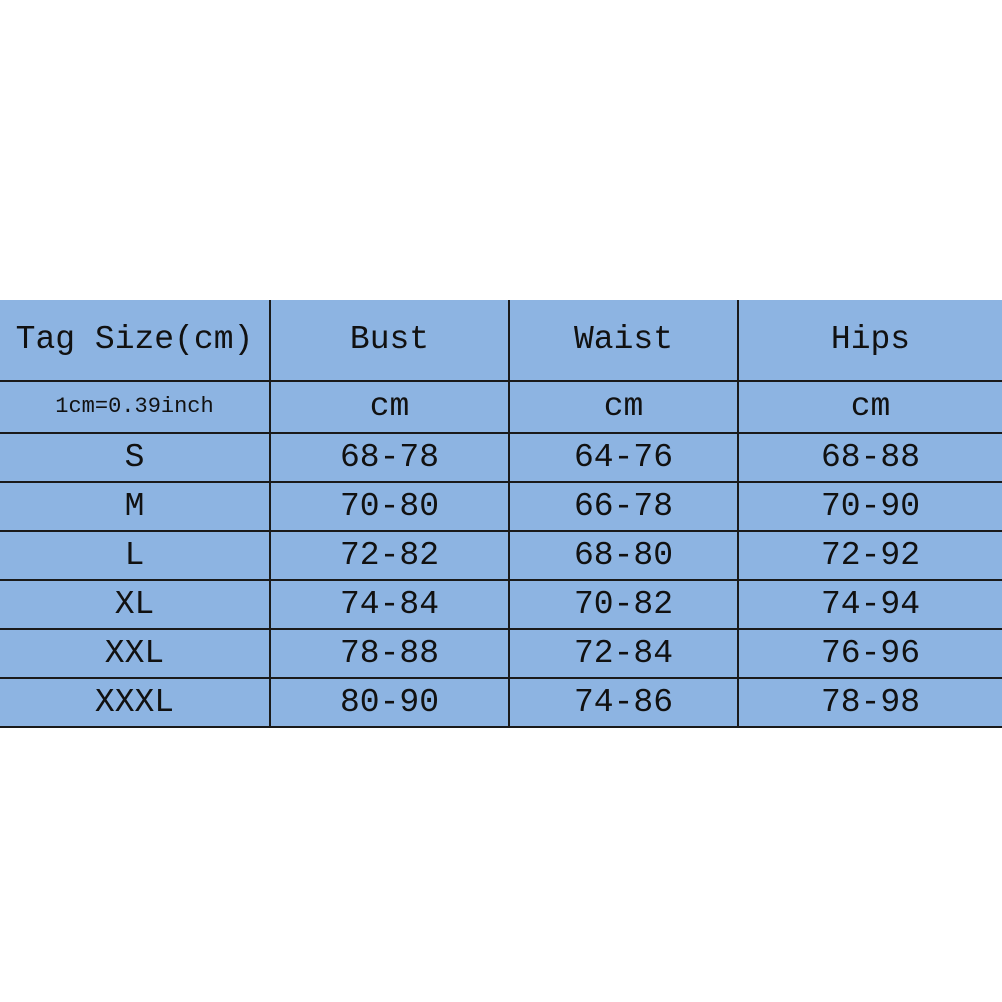 This screenshot has width=1002, height=1002. What do you see at coordinates (870, 605) in the screenshot?
I see `table-row-hips-cell: 74-94` at bounding box center [870, 605].